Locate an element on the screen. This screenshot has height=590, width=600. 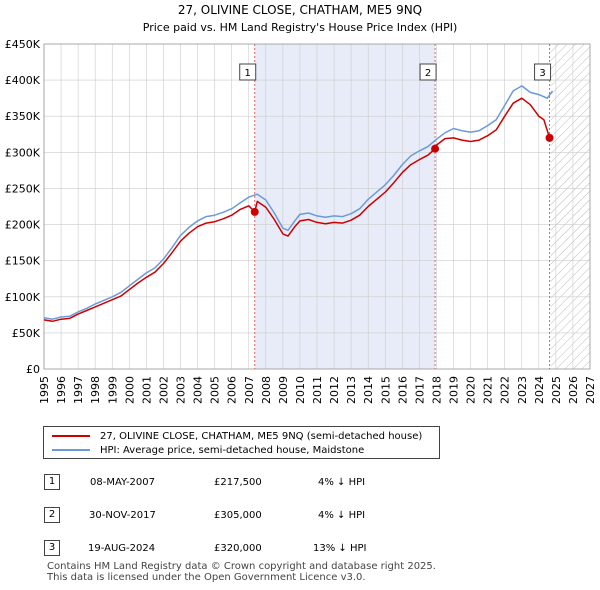
legend-swatch-property is located at coordinates (71, 436).